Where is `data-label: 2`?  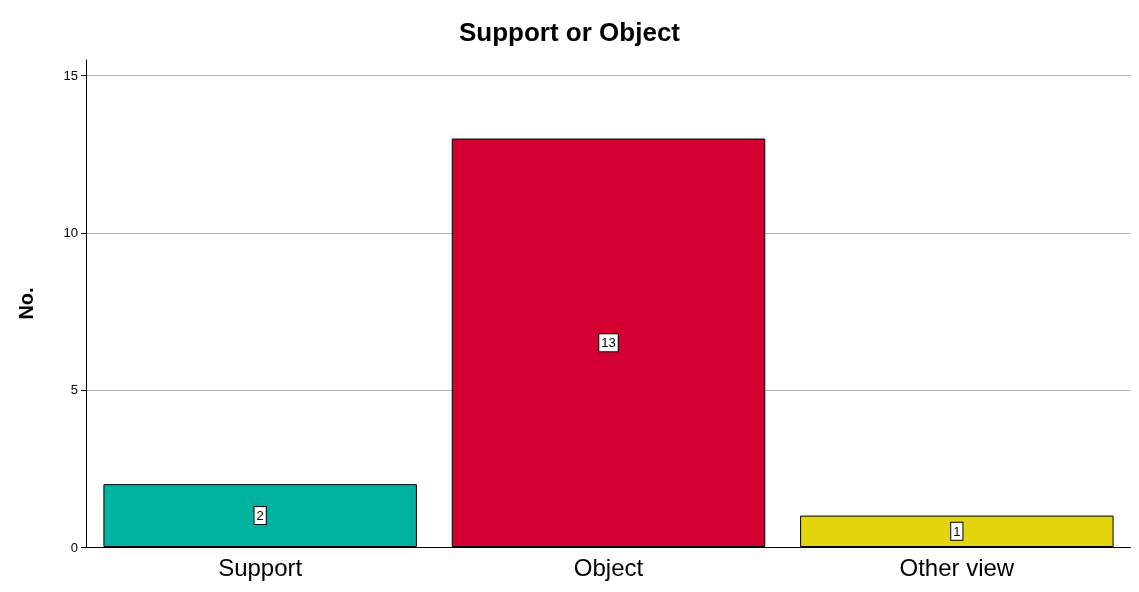 data-label: 2 is located at coordinates (260, 516).